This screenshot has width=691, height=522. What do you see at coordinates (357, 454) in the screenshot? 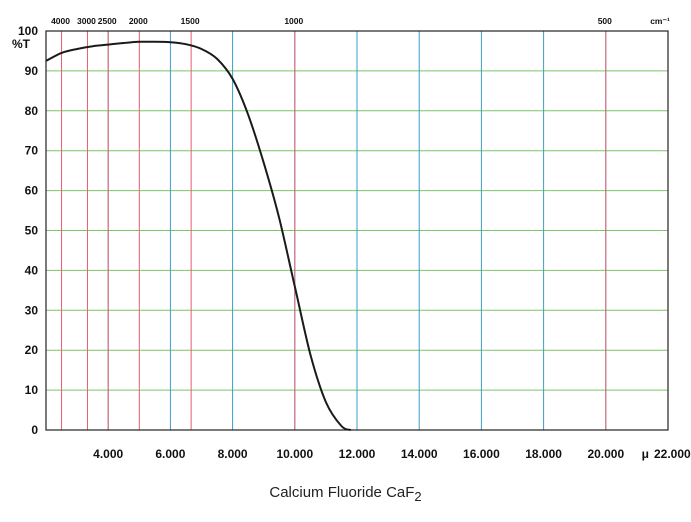
I see `x-tick-label: 12.000` at bounding box center [357, 454].